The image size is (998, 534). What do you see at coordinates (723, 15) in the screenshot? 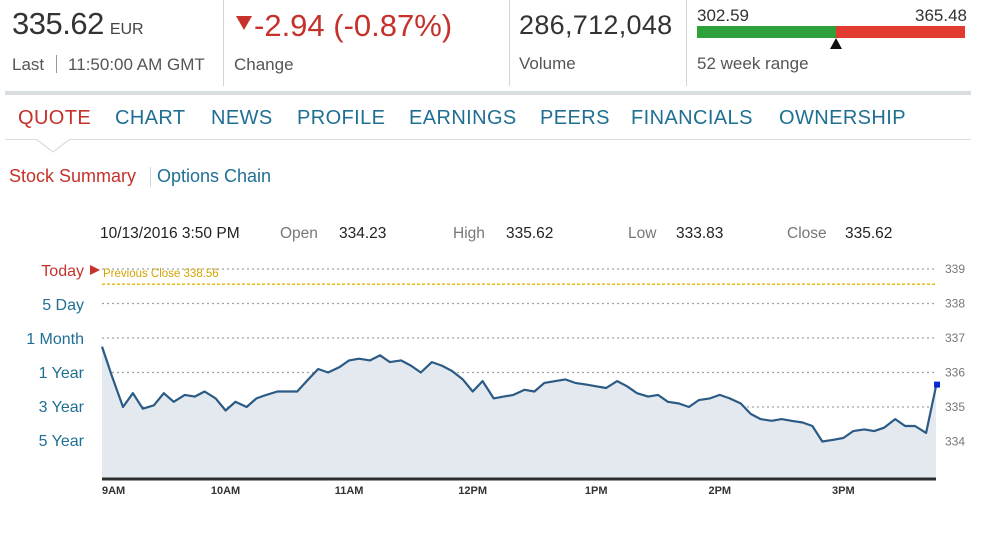
I see `range-low: 302.59` at bounding box center [723, 15].